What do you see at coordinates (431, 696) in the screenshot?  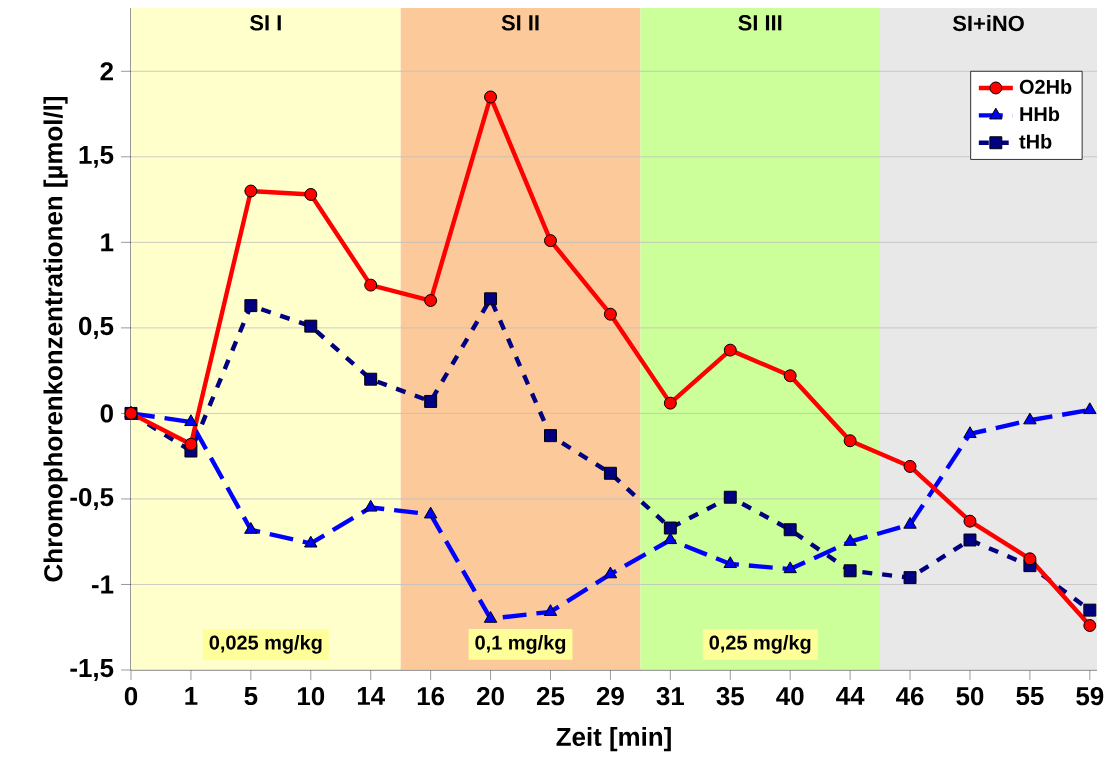 I see `x-tick-label: 16` at bounding box center [431, 696].